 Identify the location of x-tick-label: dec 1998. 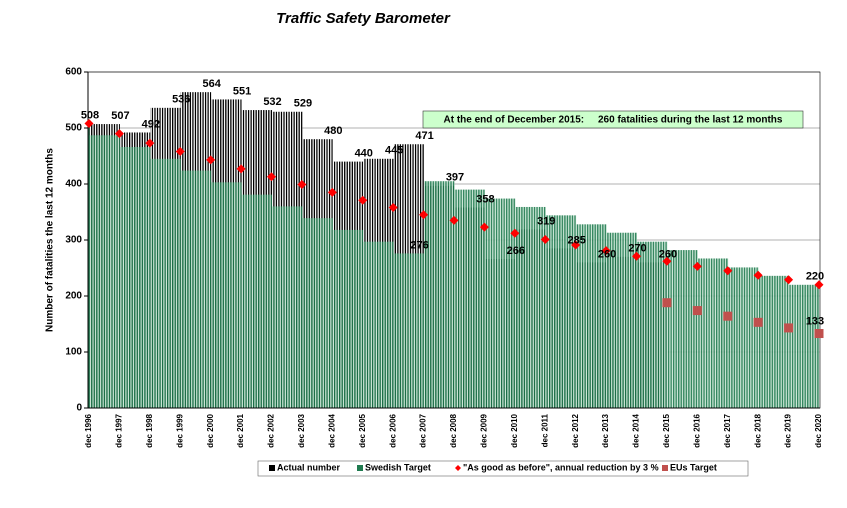
(149, 430).